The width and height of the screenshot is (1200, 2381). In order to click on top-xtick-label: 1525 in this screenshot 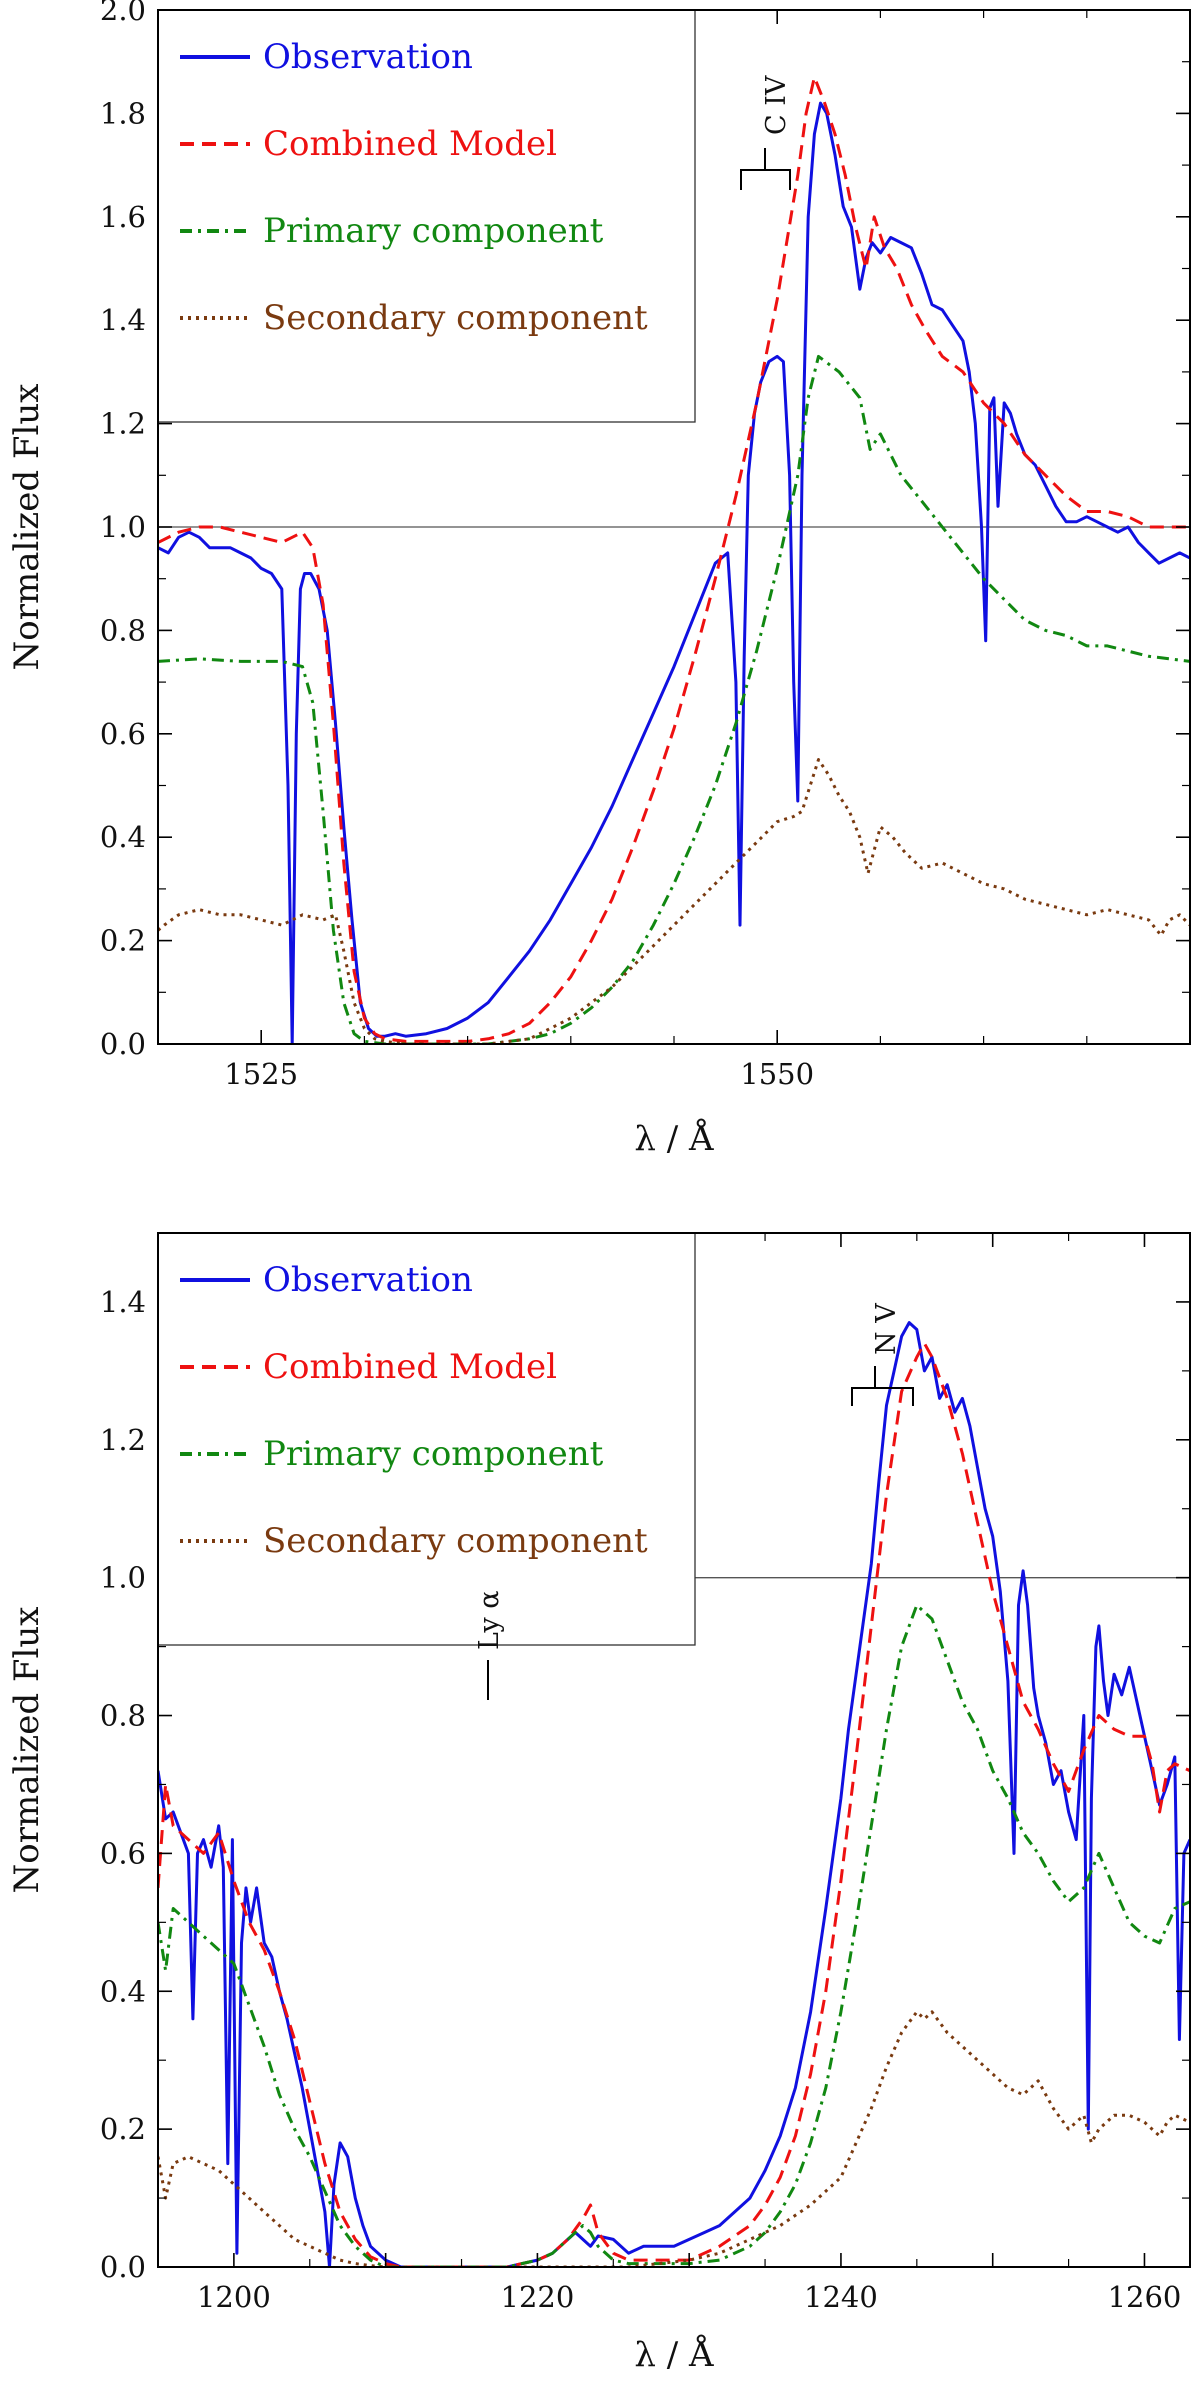, I will do `click(261, 1074)`.